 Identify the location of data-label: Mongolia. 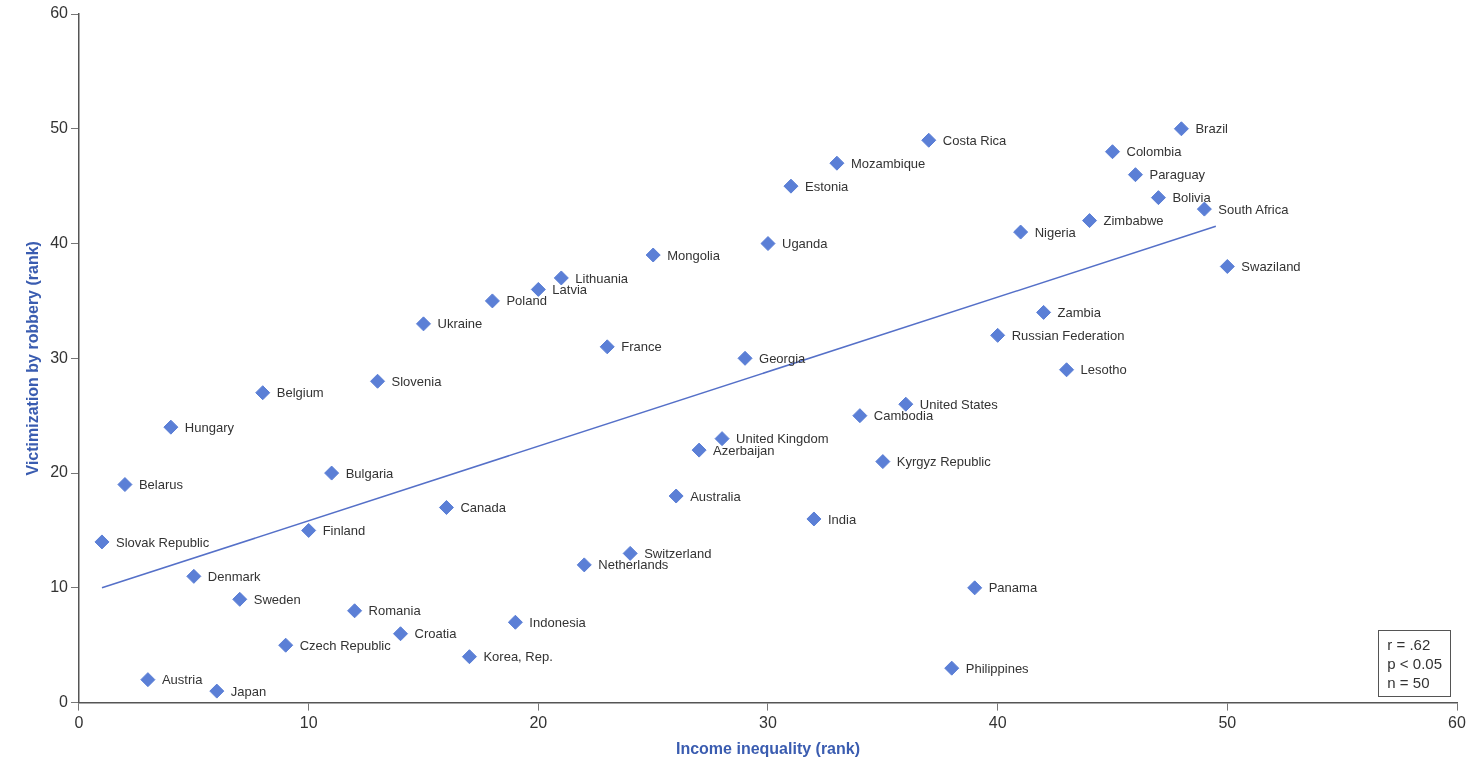
(694, 255).